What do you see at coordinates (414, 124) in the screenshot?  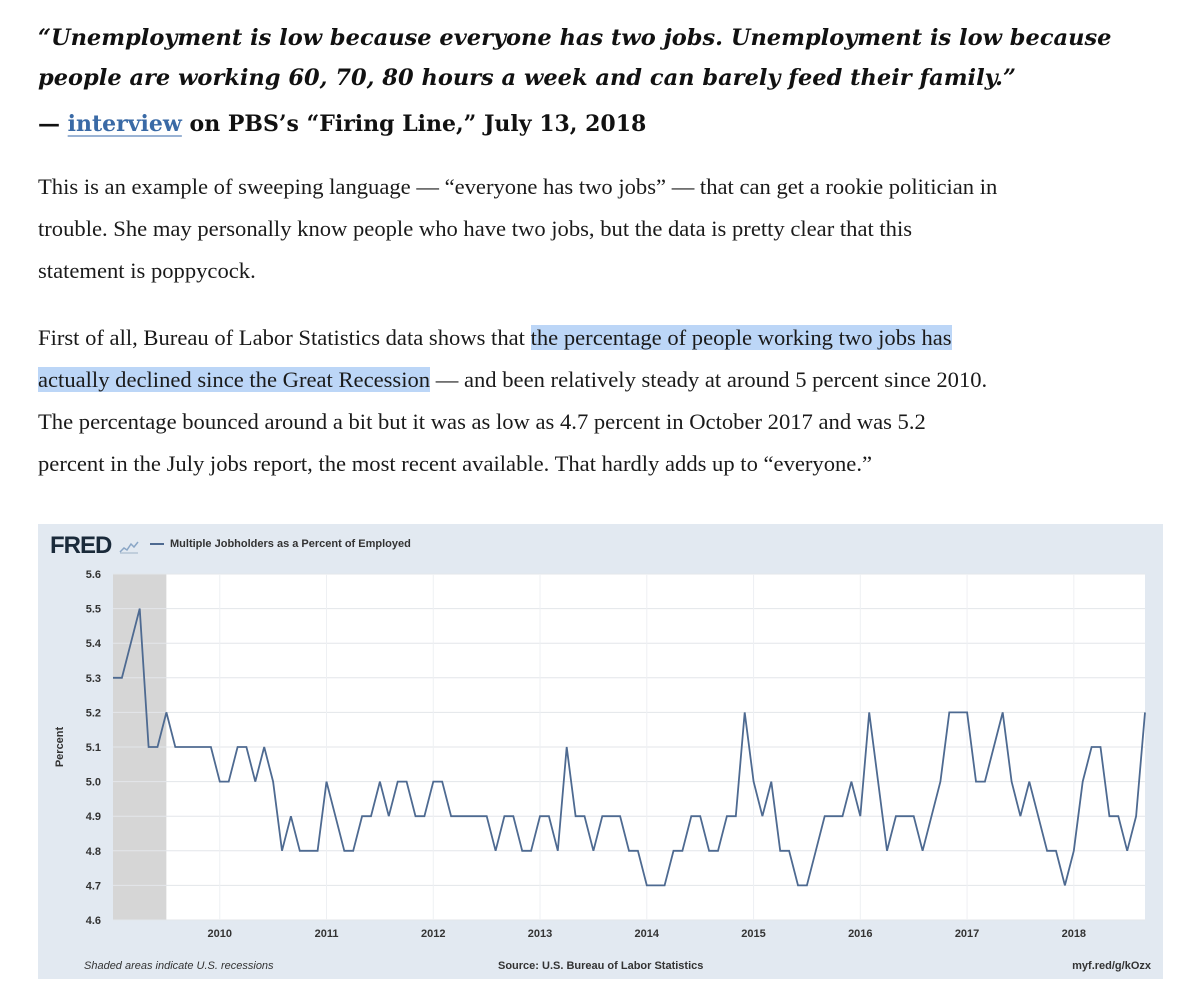 I see `attribution-suffix: on PBS’s “Firing Line,” July 13, 2018` at bounding box center [414, 124].